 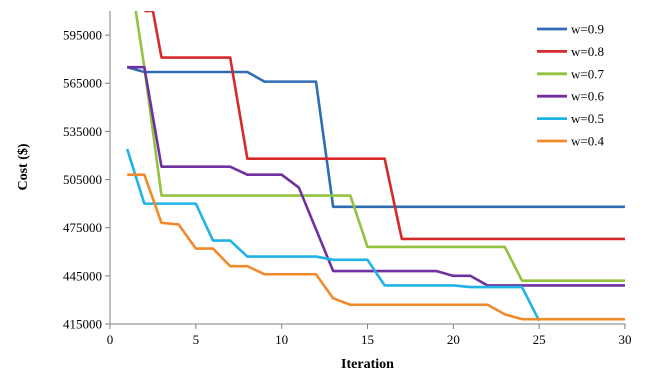 What do you see at coordinates (453, 339) in the screenshot?
I see `x-tick-label: 20` at bounding box center [453, 339].